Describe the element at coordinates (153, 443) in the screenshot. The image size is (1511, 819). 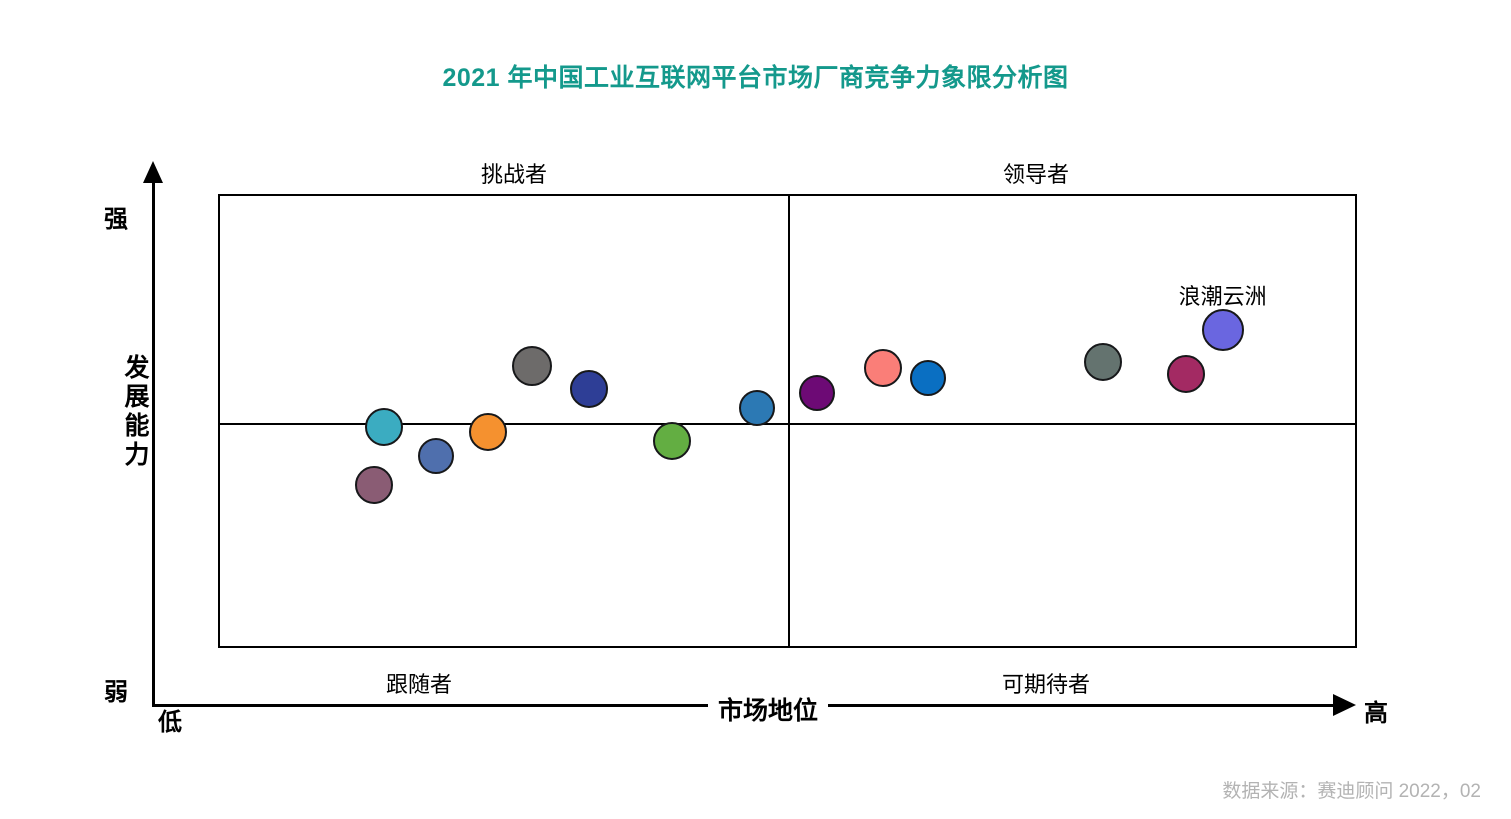
I see `y-axis-line` at that location.